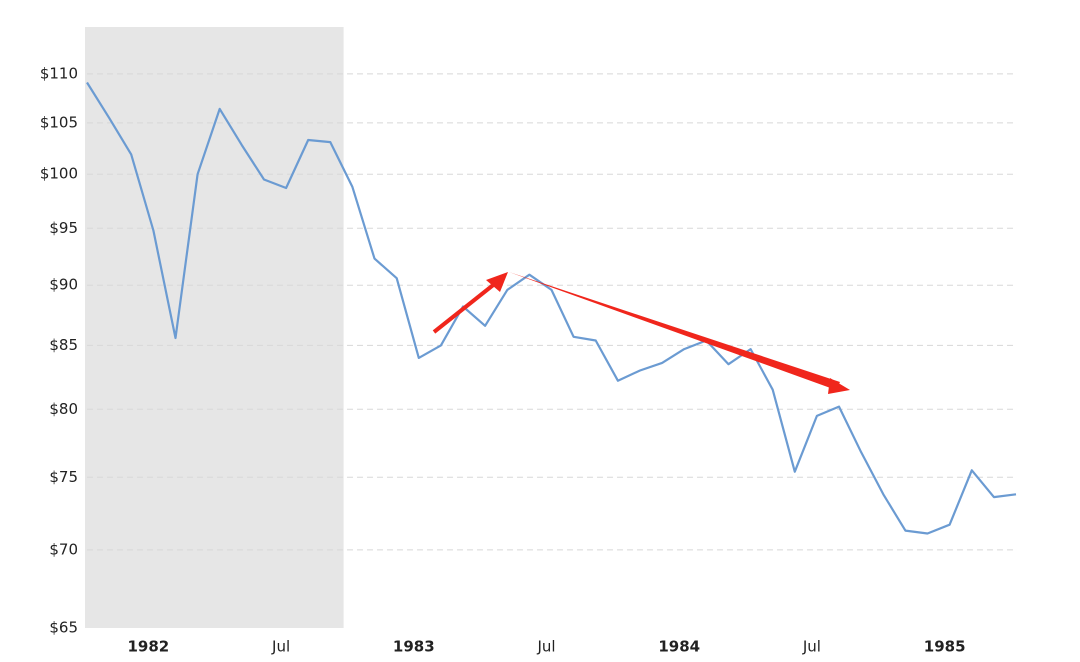  What do you see at coordinates (59, 73) in the screenshot?
I see `y-tick-label: $110` at bounding box center [59, 73].